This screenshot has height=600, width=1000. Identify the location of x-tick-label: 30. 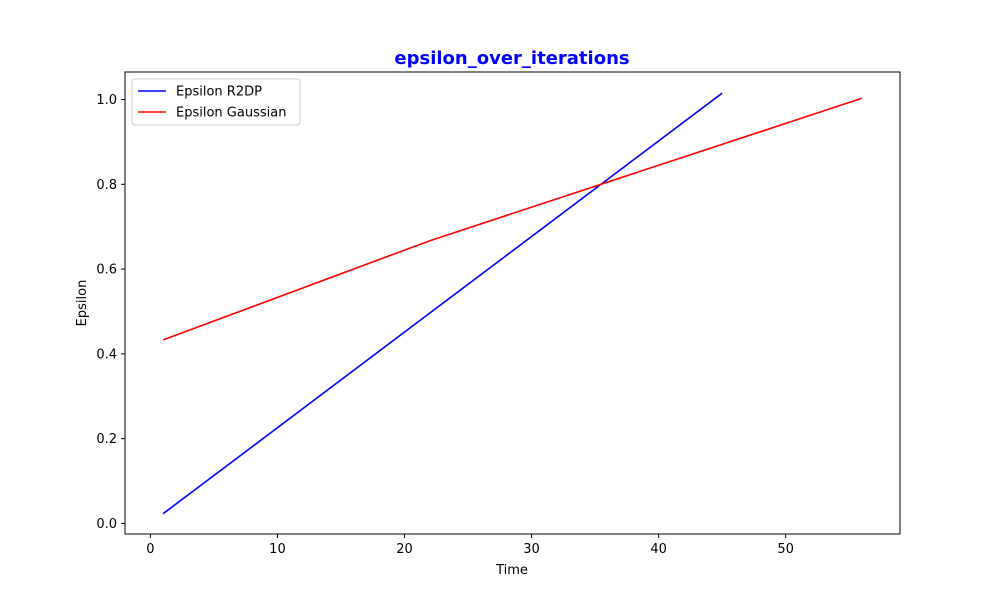
(531, 549).